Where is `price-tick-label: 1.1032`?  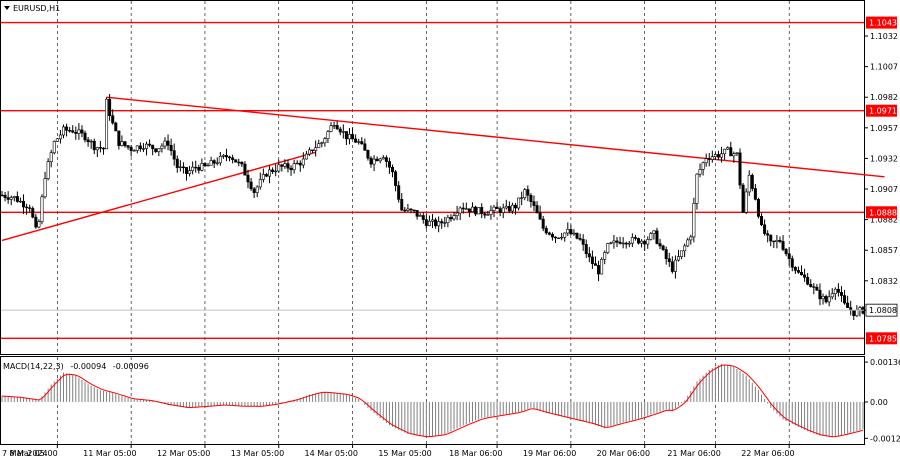 price-tick-label: 1.1032 is located at coordinates (884, 36).